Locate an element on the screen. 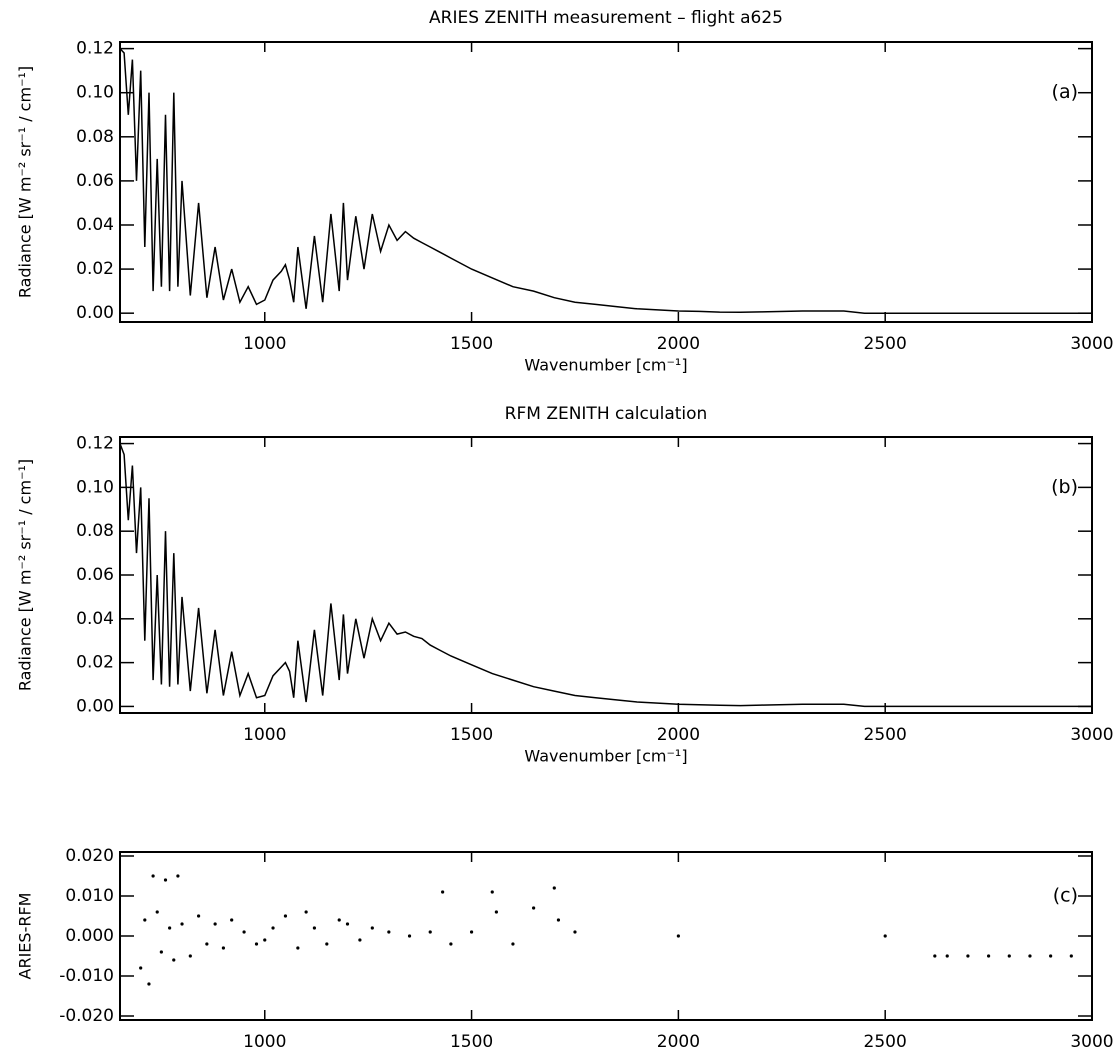  y-tick-label: -0.010 is located at coordinates (86, 976).